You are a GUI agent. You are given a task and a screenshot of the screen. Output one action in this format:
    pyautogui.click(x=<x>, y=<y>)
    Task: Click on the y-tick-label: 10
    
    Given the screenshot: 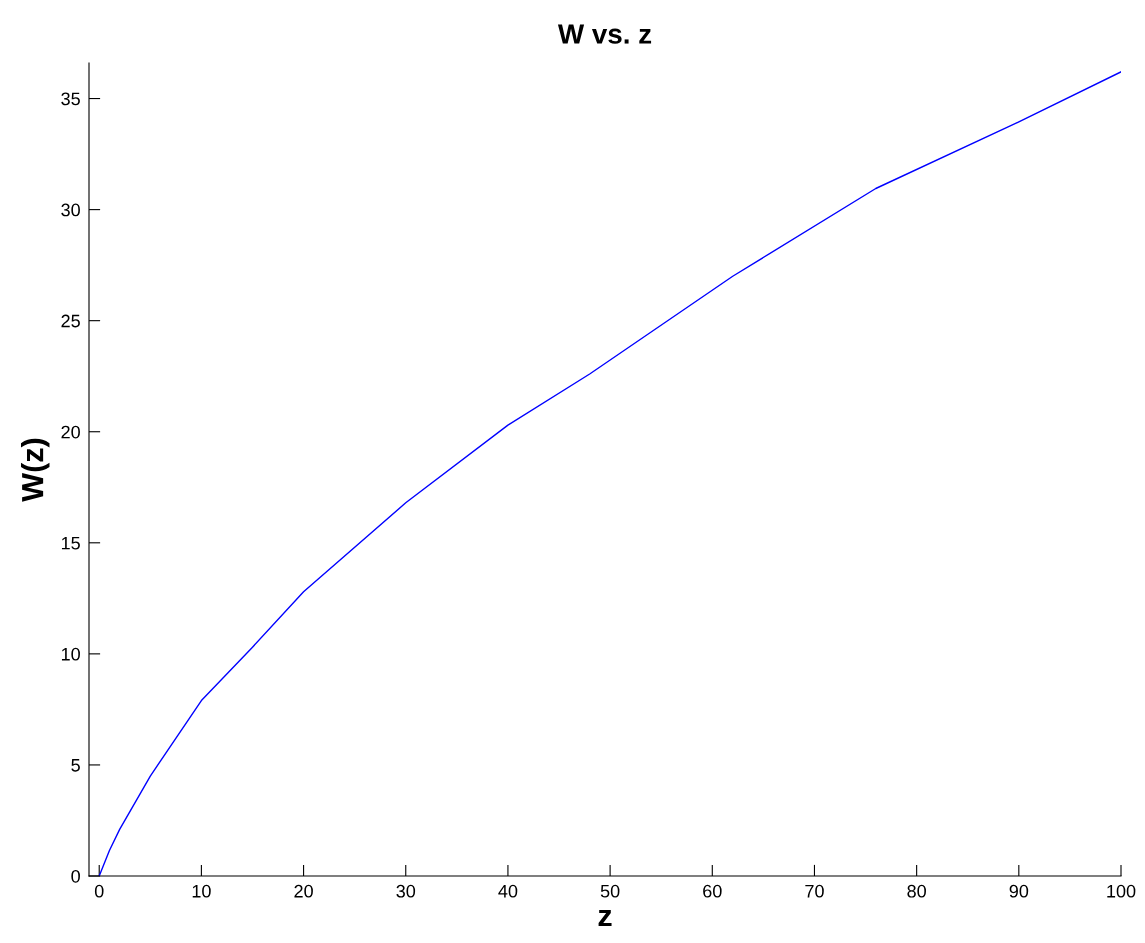 What is the action you would take?
    pyautogui.click(x=70, y=654)
    